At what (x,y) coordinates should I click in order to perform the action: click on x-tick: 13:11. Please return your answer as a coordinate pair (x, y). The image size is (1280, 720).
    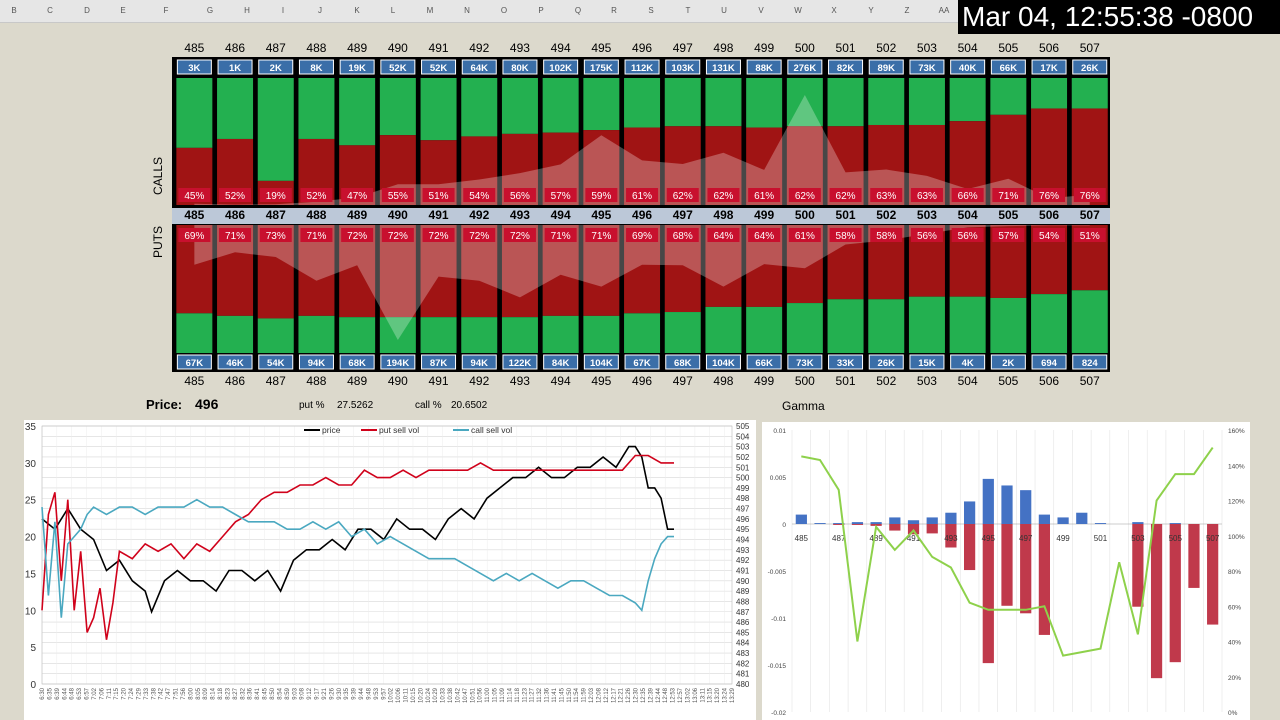
    Looking at the image, I should click on (703, 694).